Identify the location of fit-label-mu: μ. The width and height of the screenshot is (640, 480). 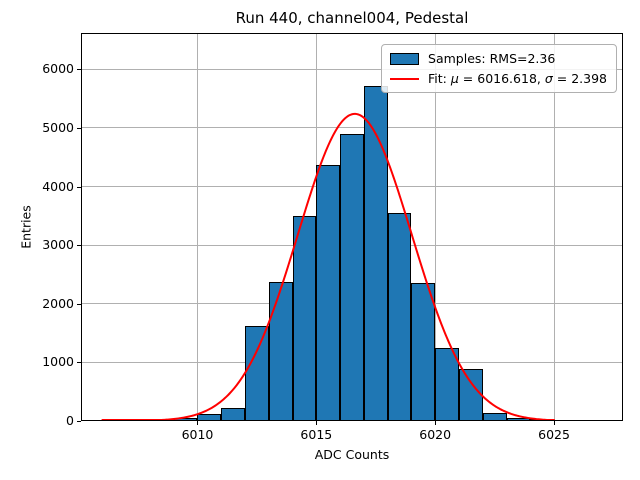
(454, 78).